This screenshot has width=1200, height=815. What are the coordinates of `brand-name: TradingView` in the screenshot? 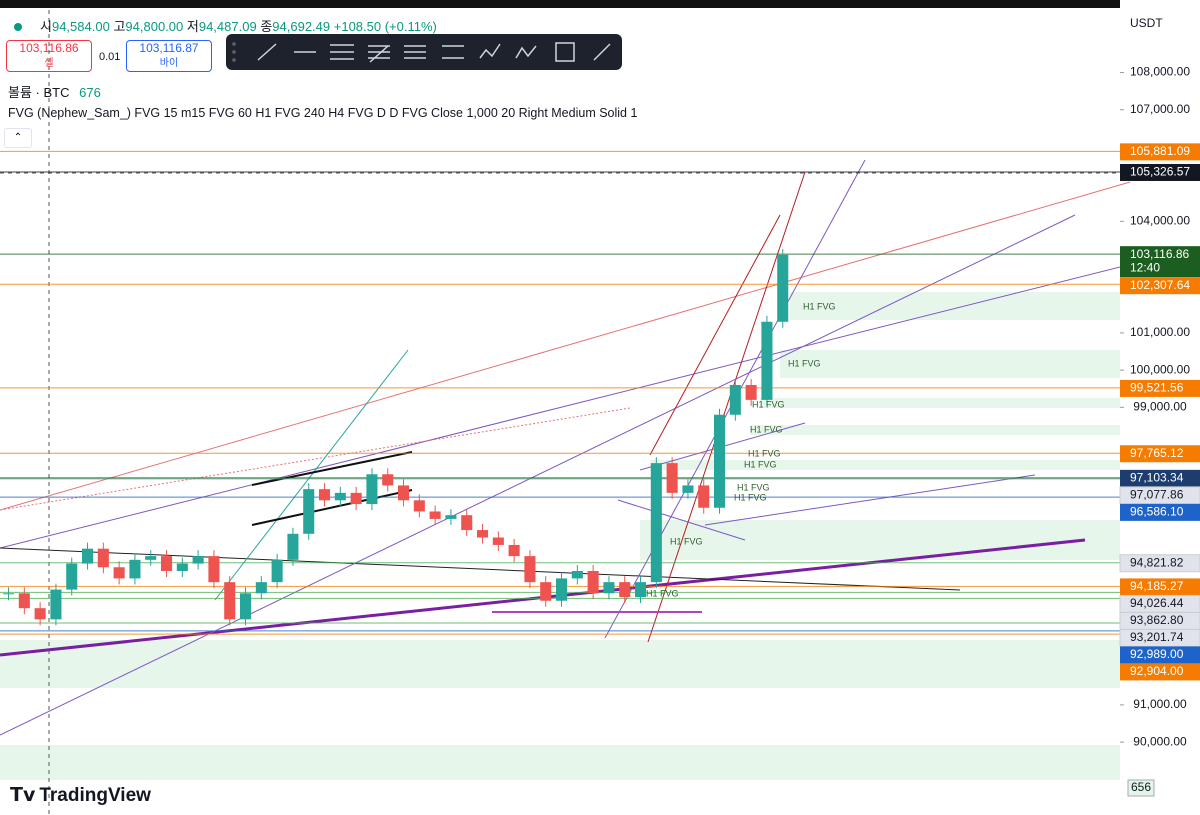 It's located at (95, 795).